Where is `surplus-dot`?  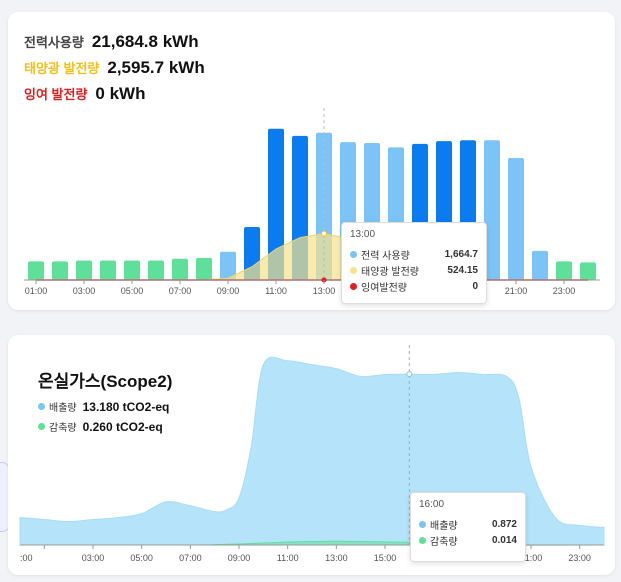 surplus-dot is located at coordinates (353, 286).